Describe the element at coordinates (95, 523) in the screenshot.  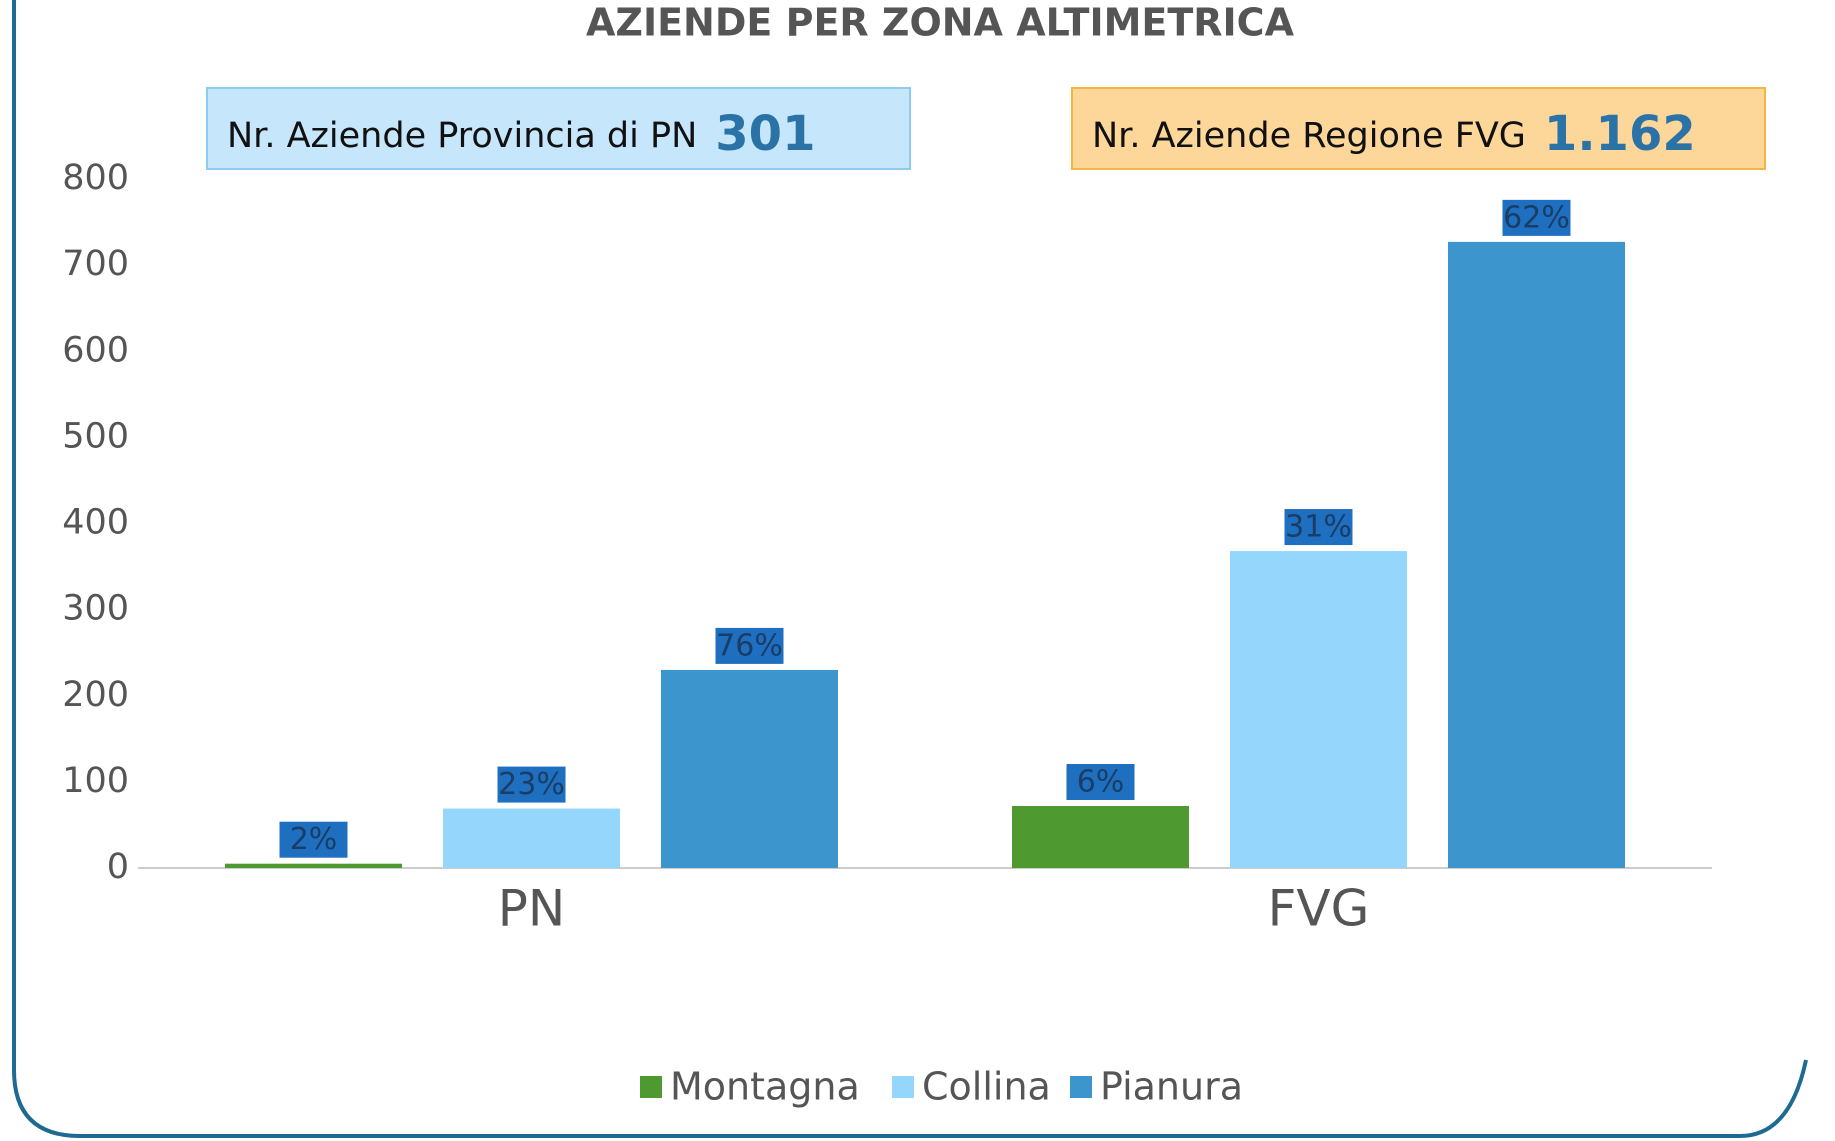
I see `y-tick-label: 400` at that location.